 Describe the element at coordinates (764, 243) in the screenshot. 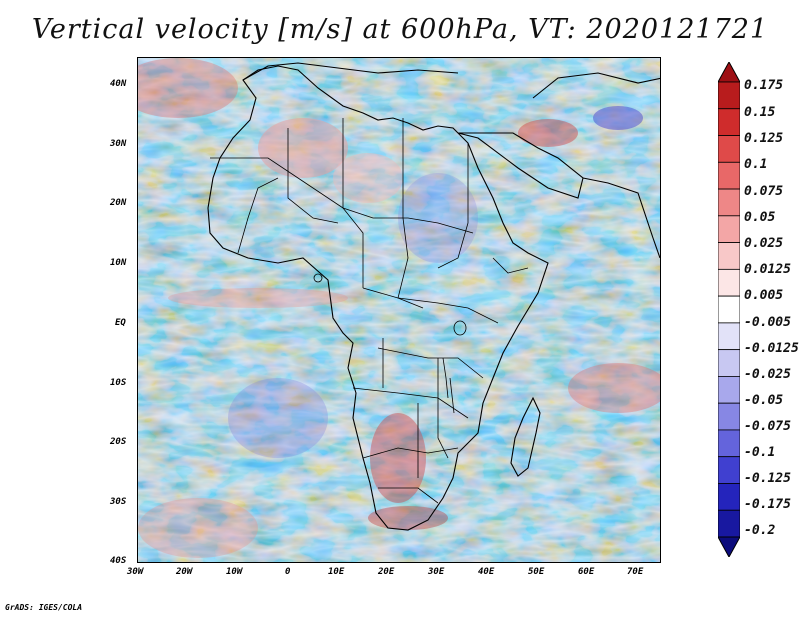

I see `colorbar-label: 0.025` at that location.